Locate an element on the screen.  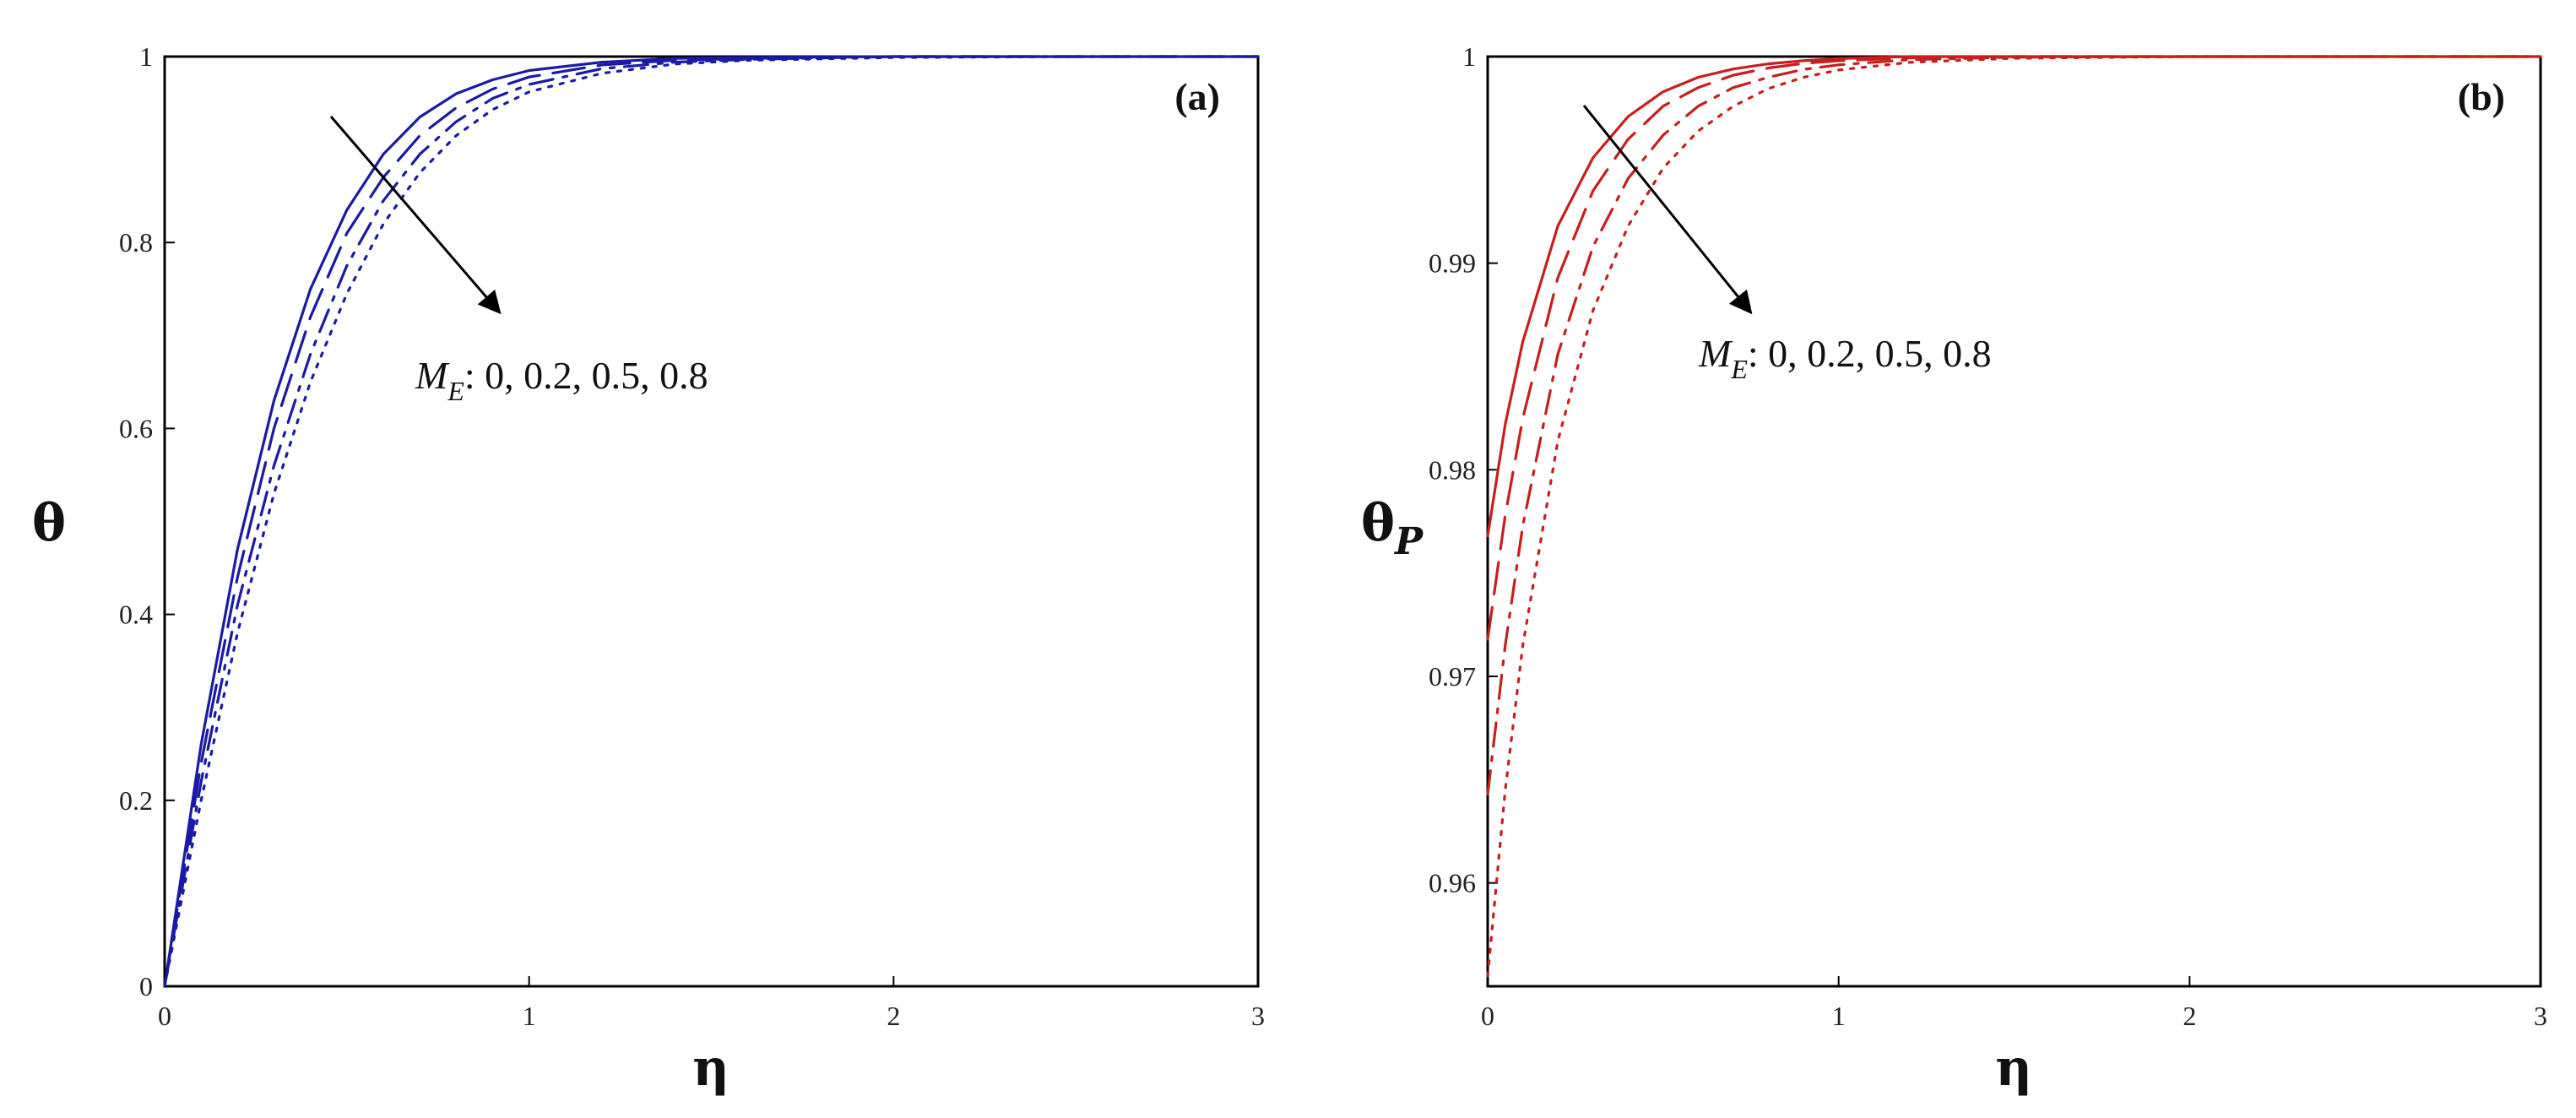
y-axis-label: θP is located at coordinates (1392, 528).